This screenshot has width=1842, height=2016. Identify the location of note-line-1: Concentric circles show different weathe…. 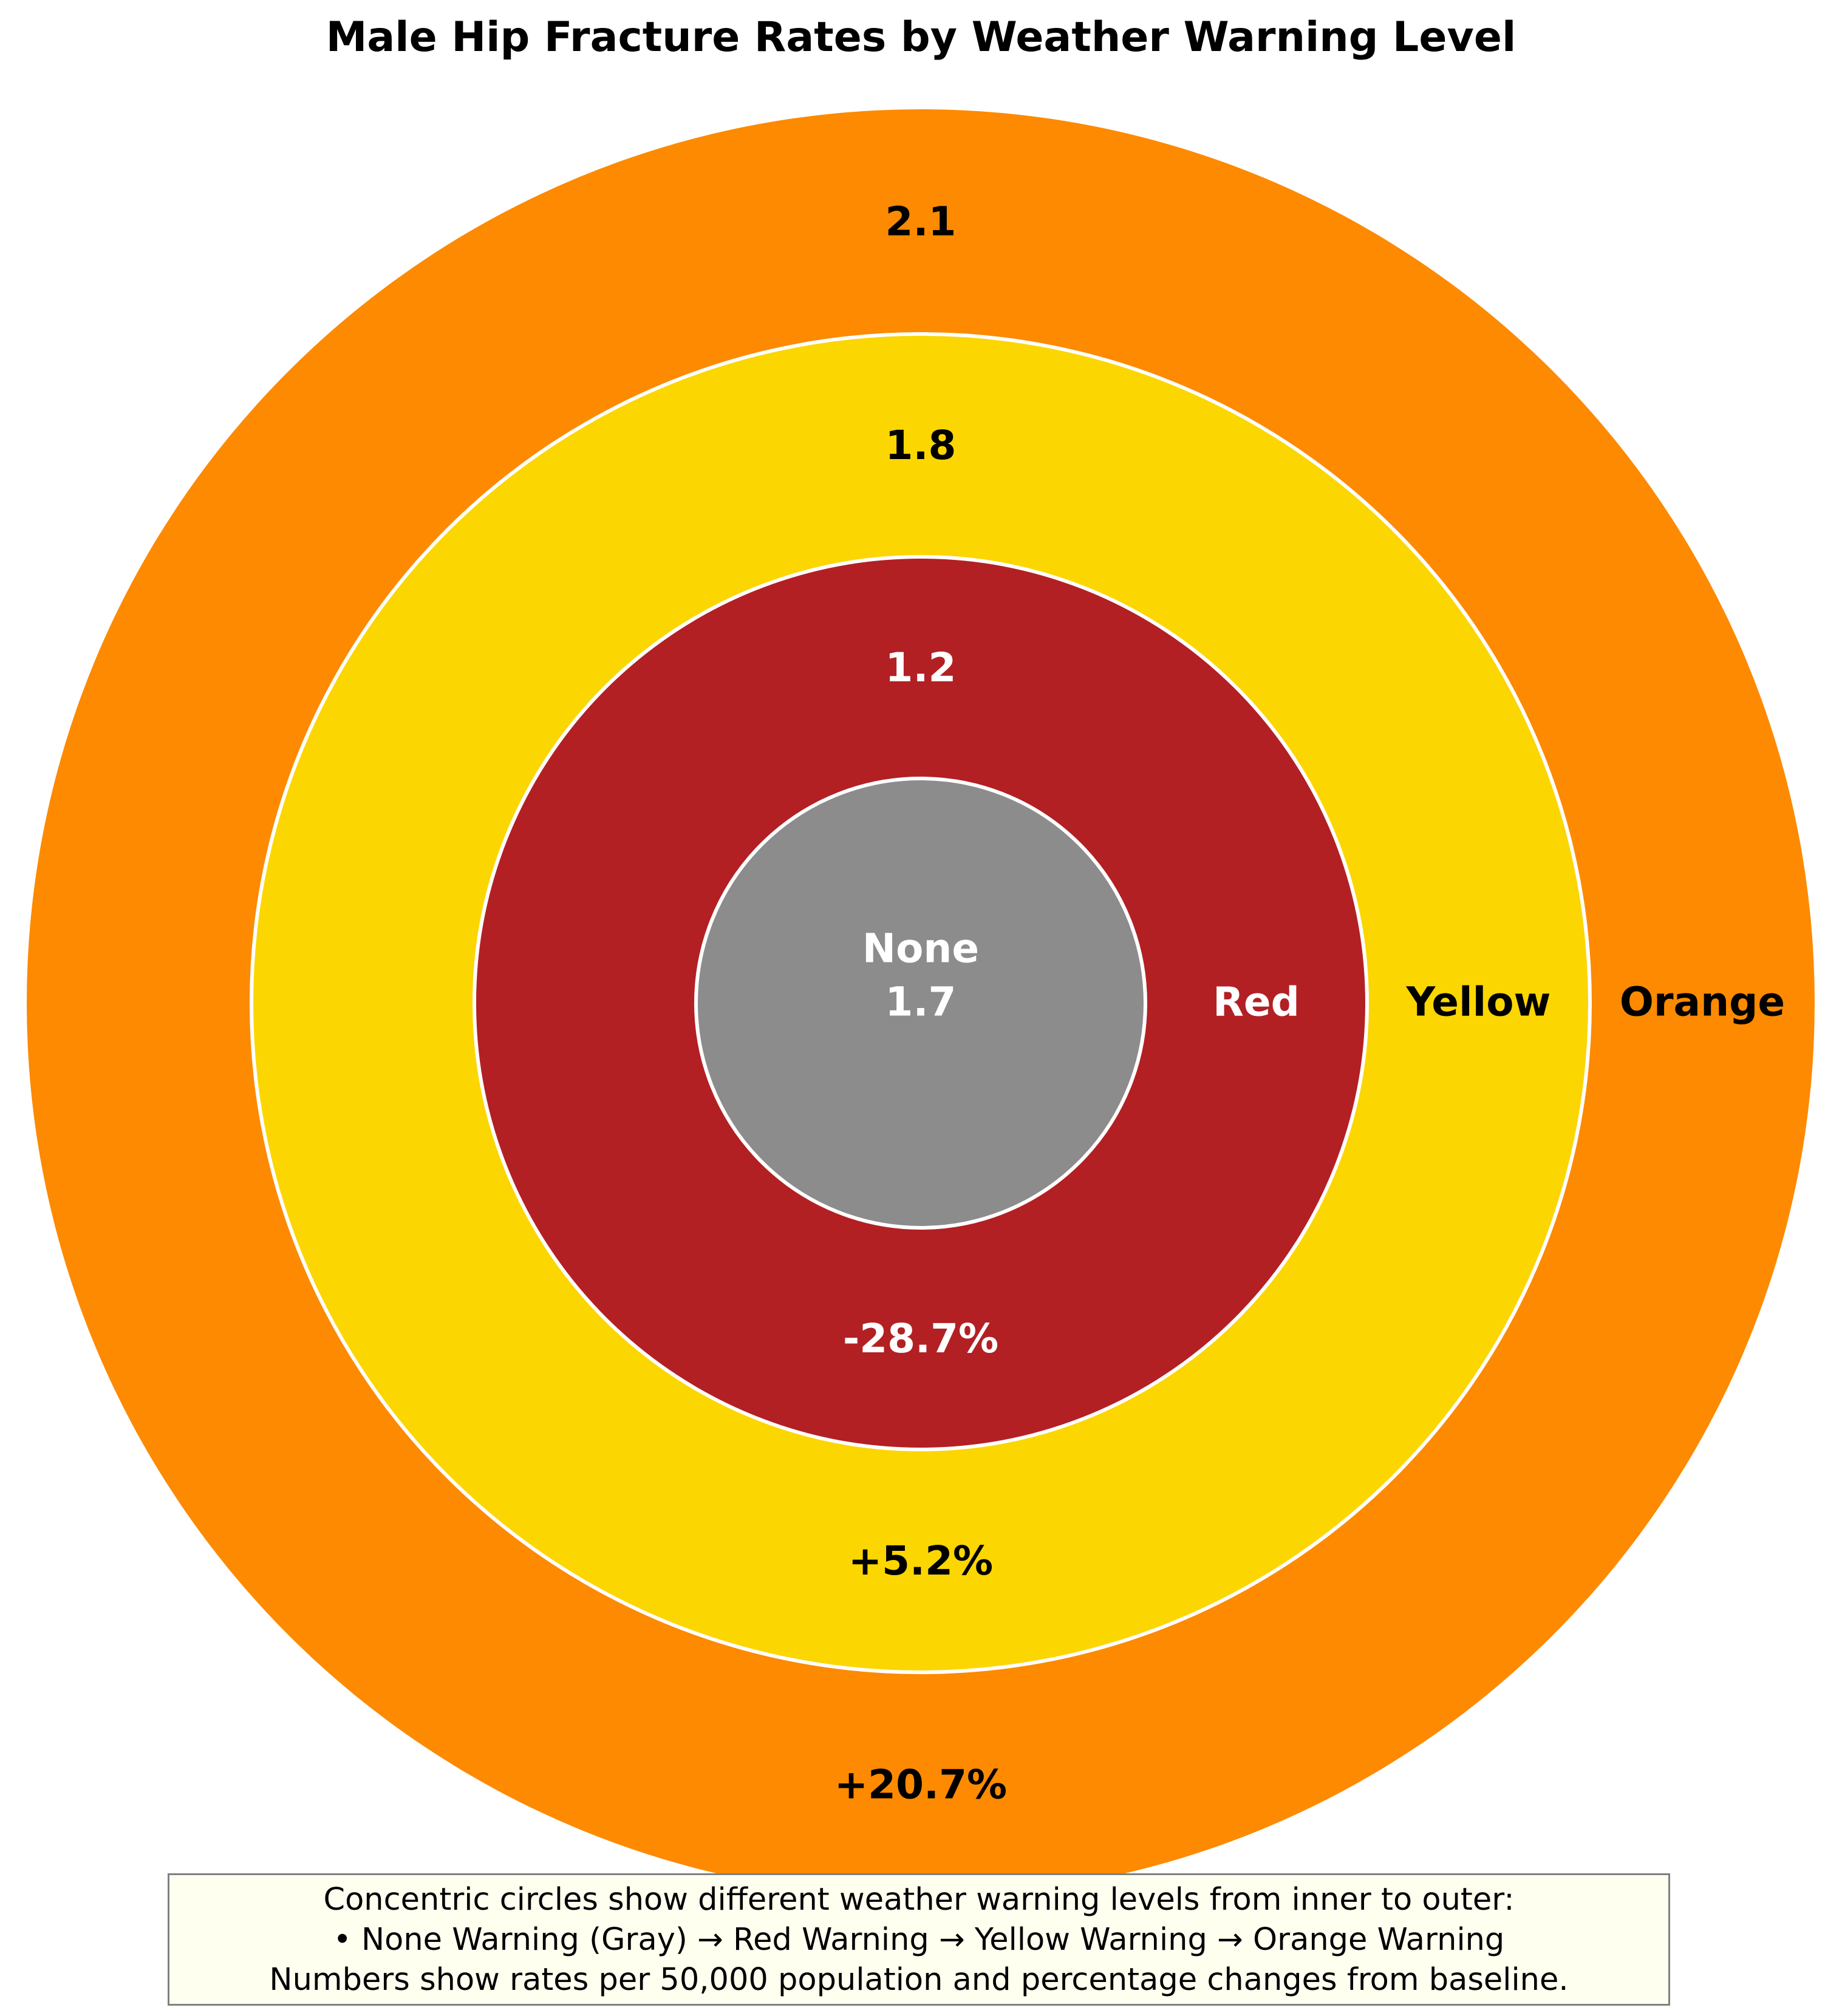
(919, 1900).